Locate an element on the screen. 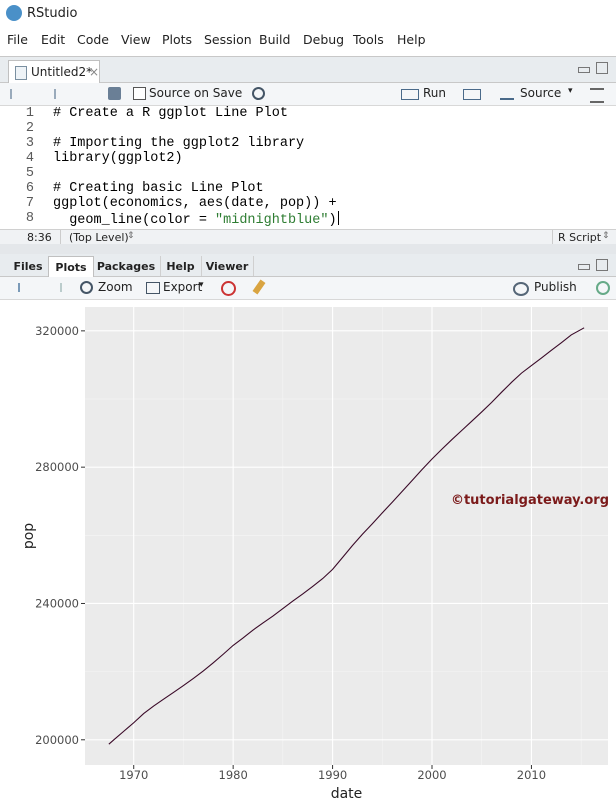  refresh-button is located at coordinates (603, 288).